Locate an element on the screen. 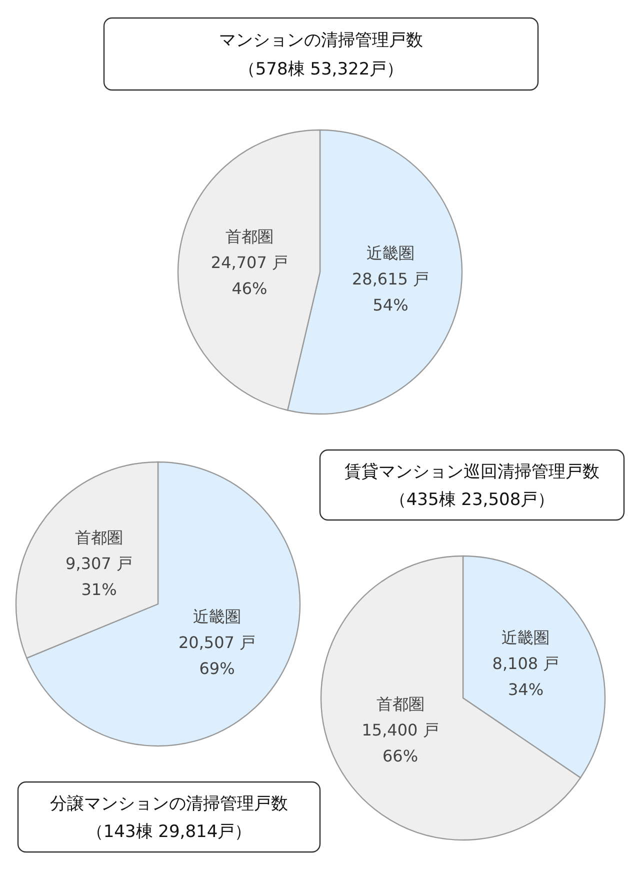 This screenshot has width=640, height=890. chart-title: マンションの清掃管理戸数 is located at coordinates (321, 40).